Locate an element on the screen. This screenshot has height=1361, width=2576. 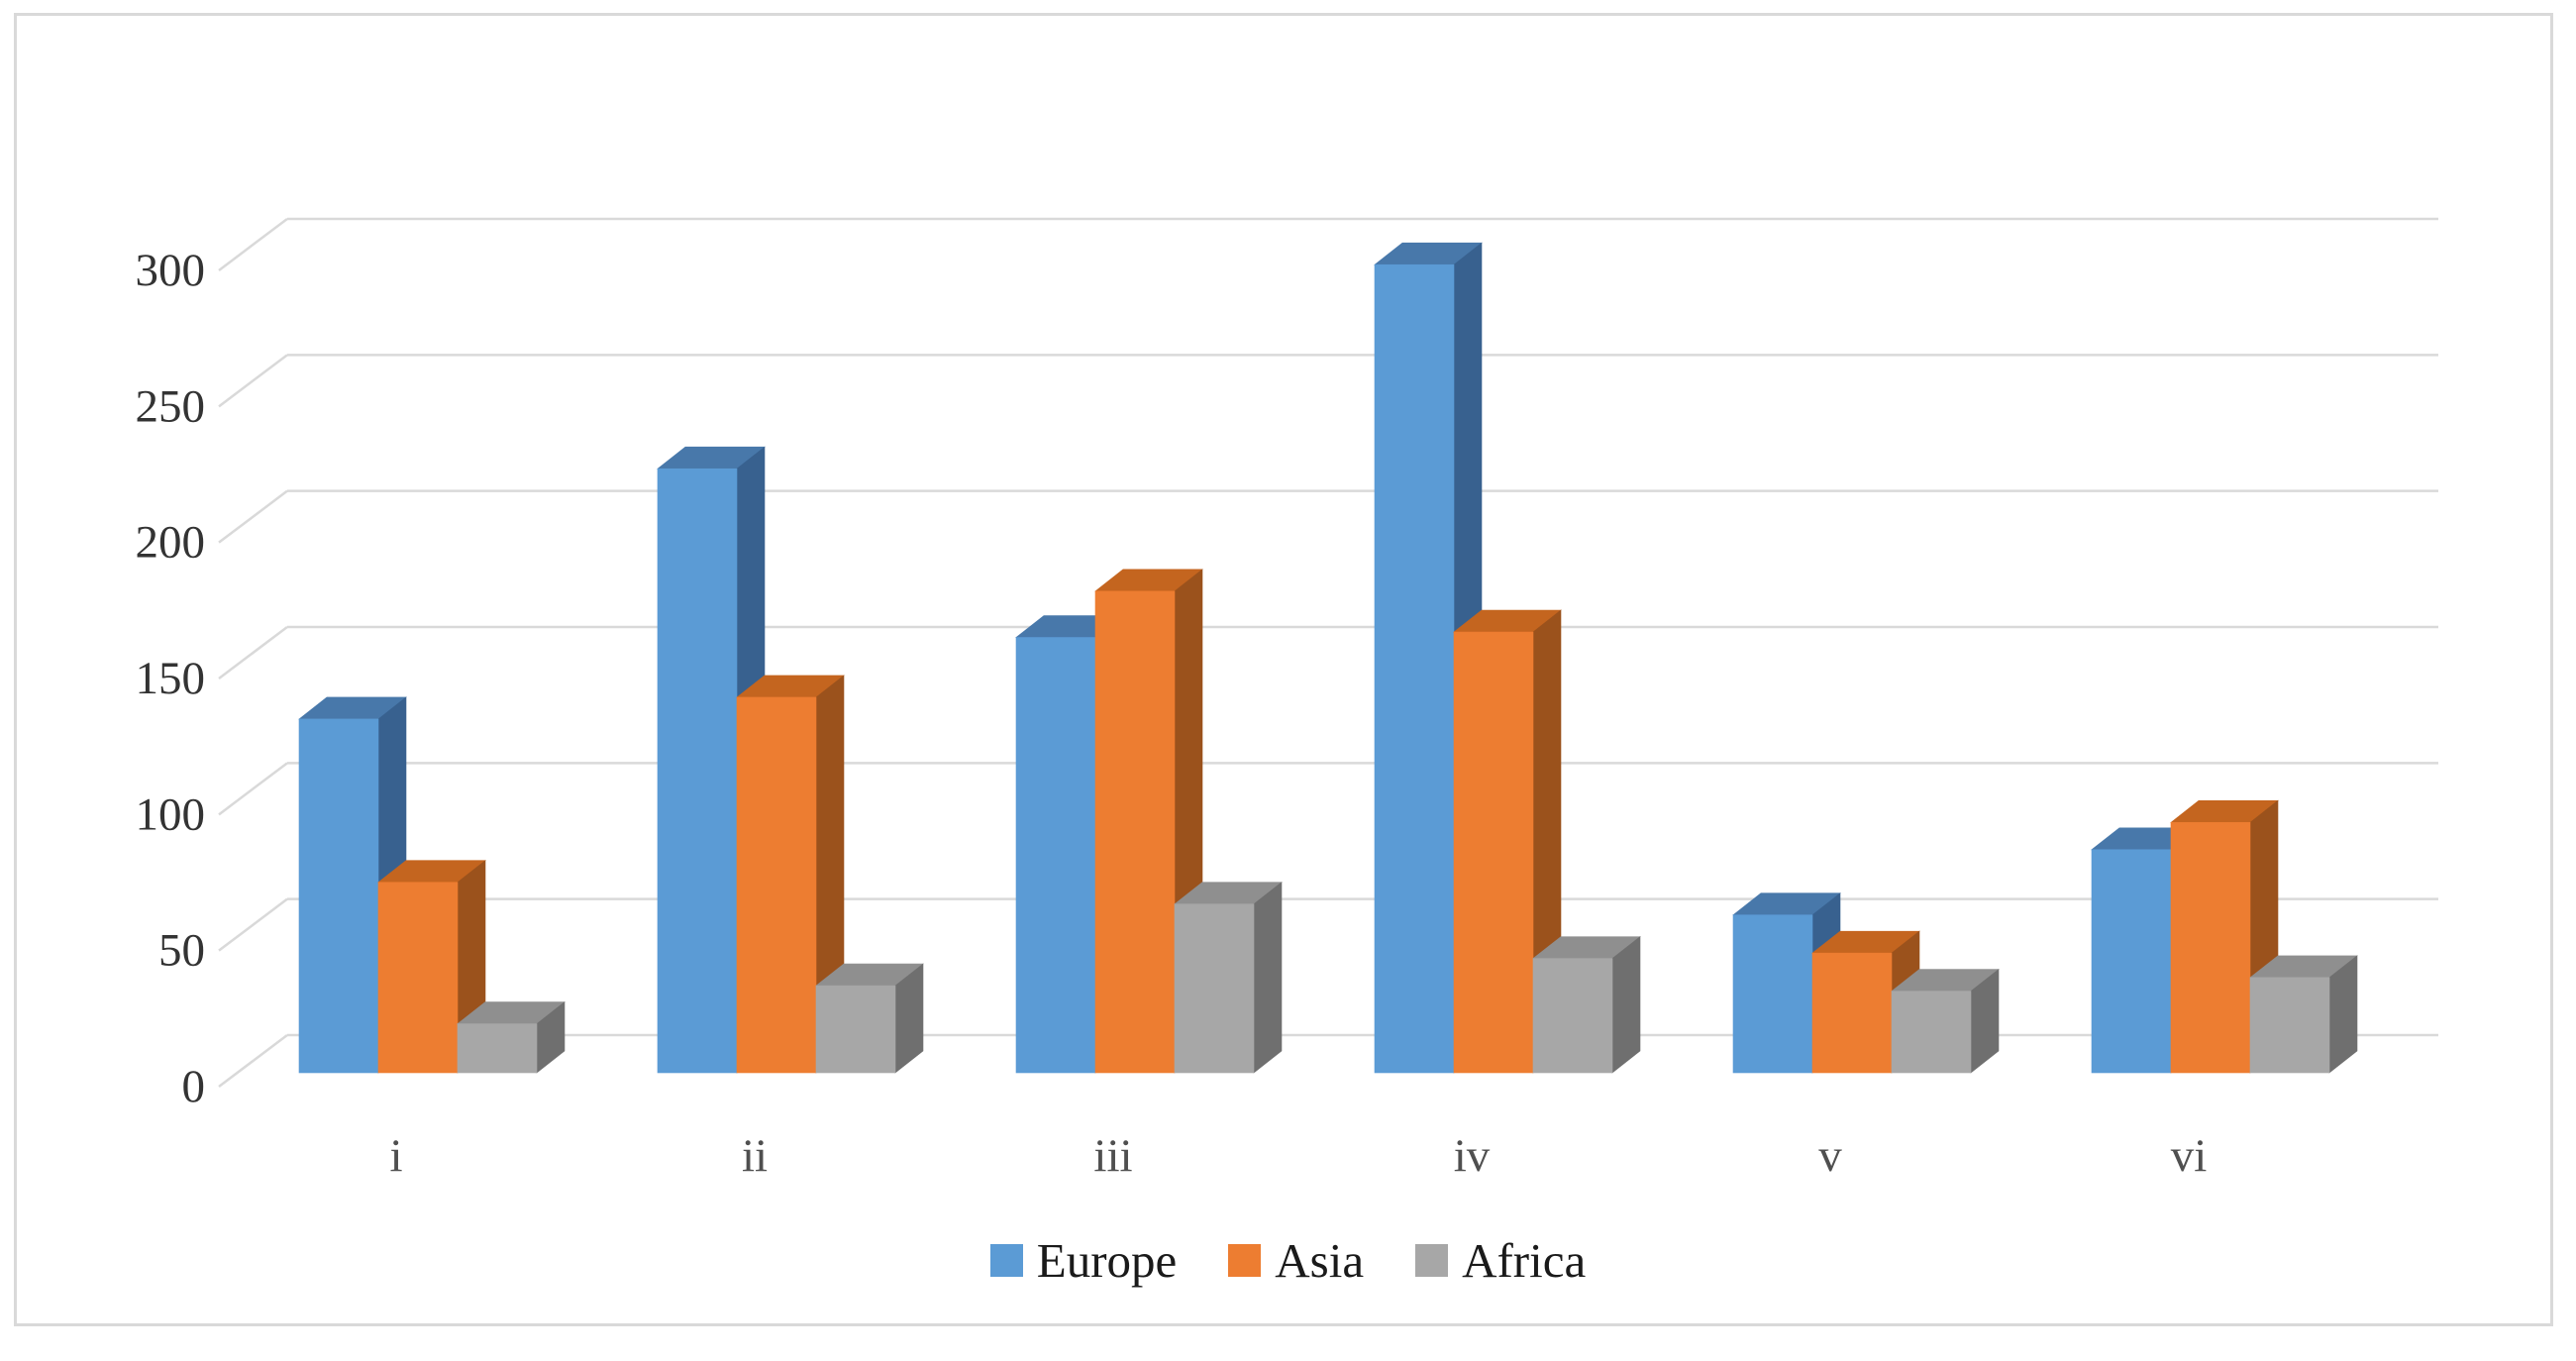
bar-africa-iv is located at coordinates (1586, 1005).